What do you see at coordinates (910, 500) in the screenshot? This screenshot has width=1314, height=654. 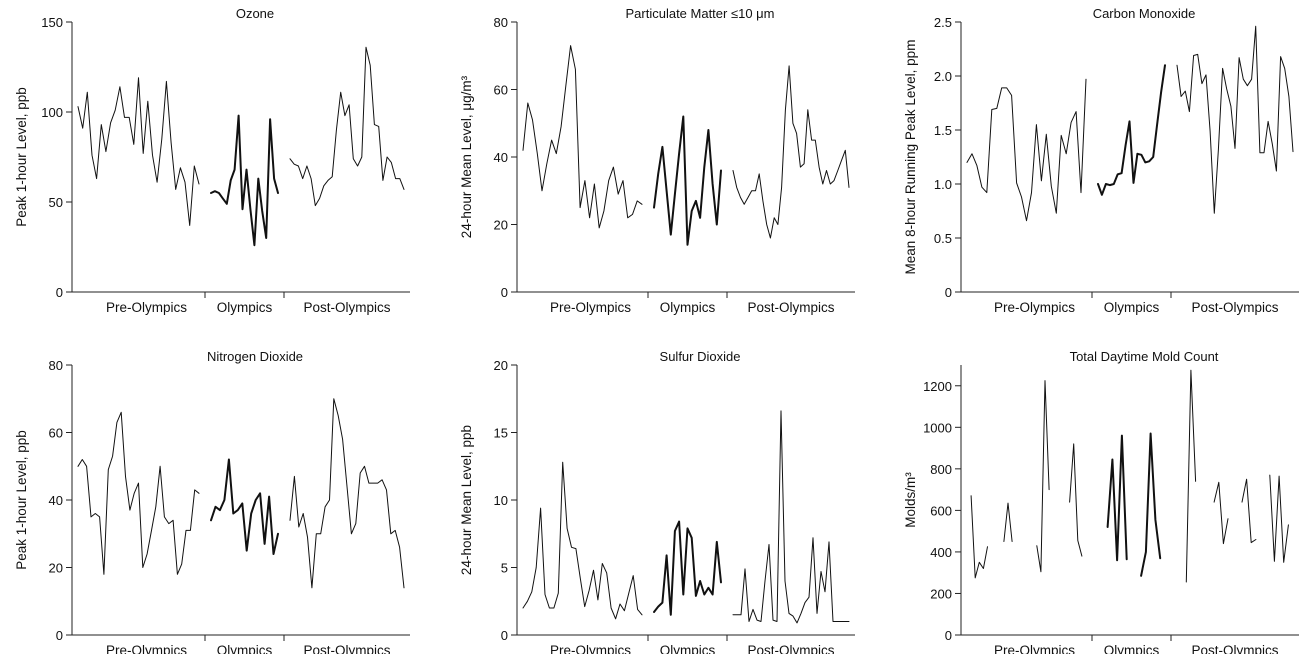 I see `y-axis-label: Molds/m³` at bounding box center [910, 500].